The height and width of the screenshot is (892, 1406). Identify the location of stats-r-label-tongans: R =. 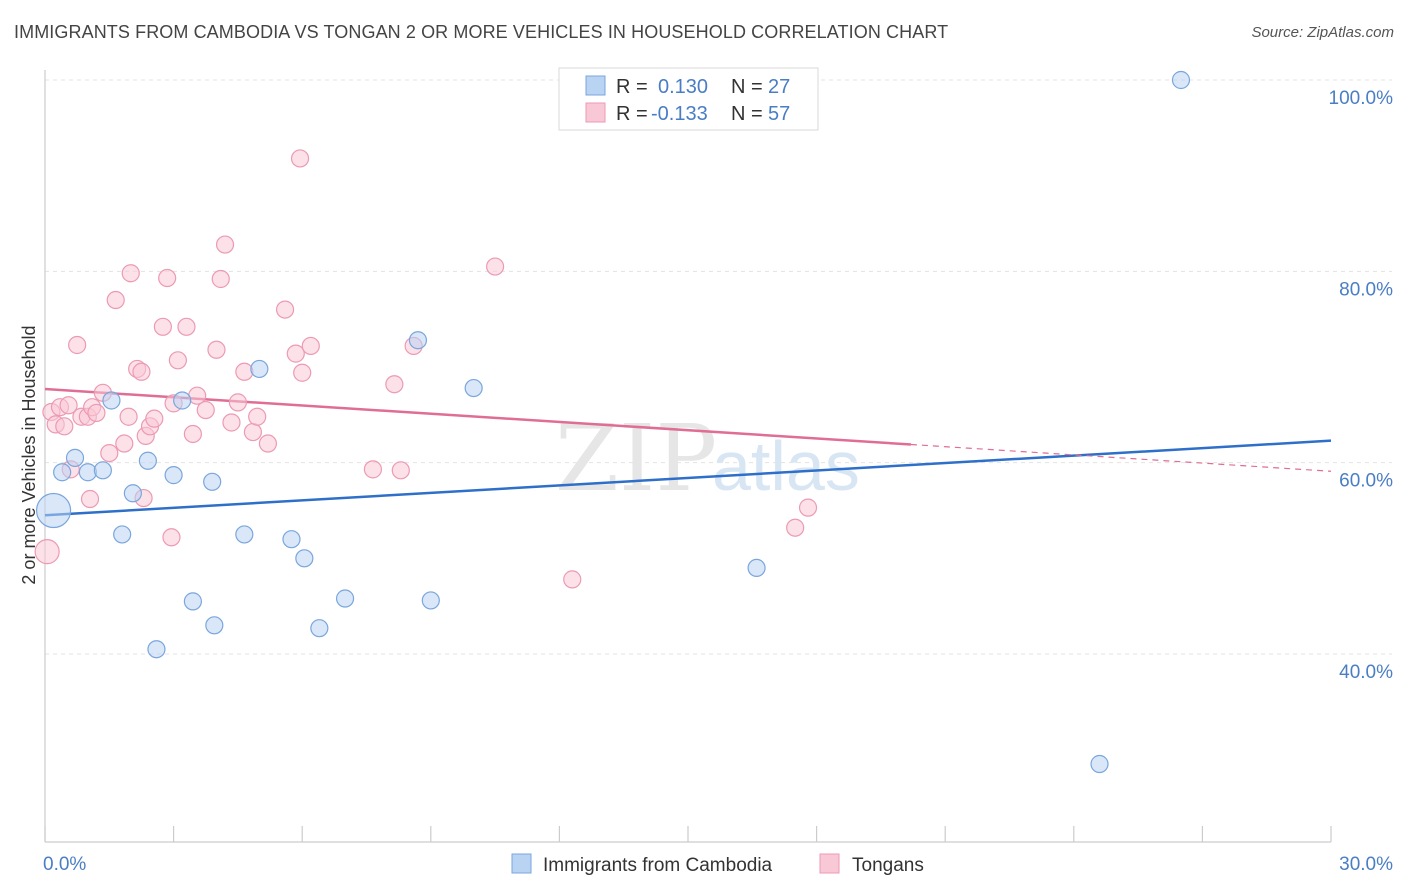
(632, 114).